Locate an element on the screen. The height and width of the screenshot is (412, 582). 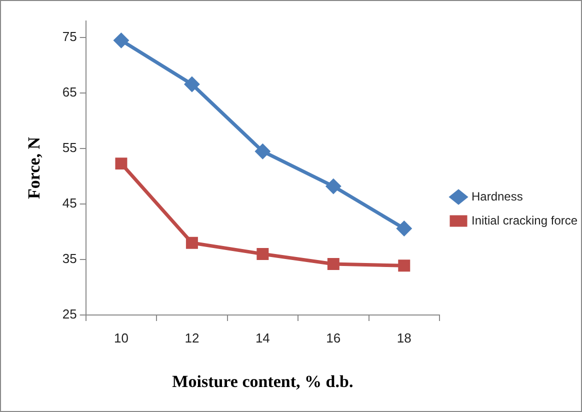
y-tick-label: 45 is located at coordinates (69, 203).